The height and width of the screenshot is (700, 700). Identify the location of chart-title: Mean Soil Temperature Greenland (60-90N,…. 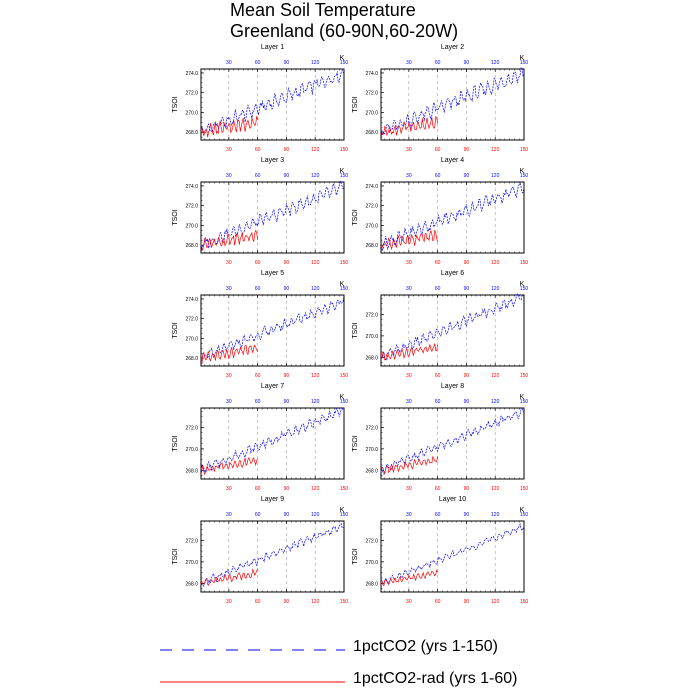
(344, 21).